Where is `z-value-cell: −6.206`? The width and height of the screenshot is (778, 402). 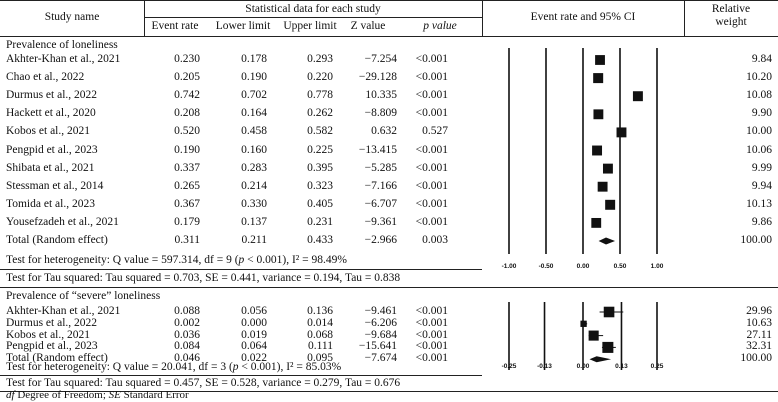 z-value-cell: −6.206 is located at coordinates (380, 322).